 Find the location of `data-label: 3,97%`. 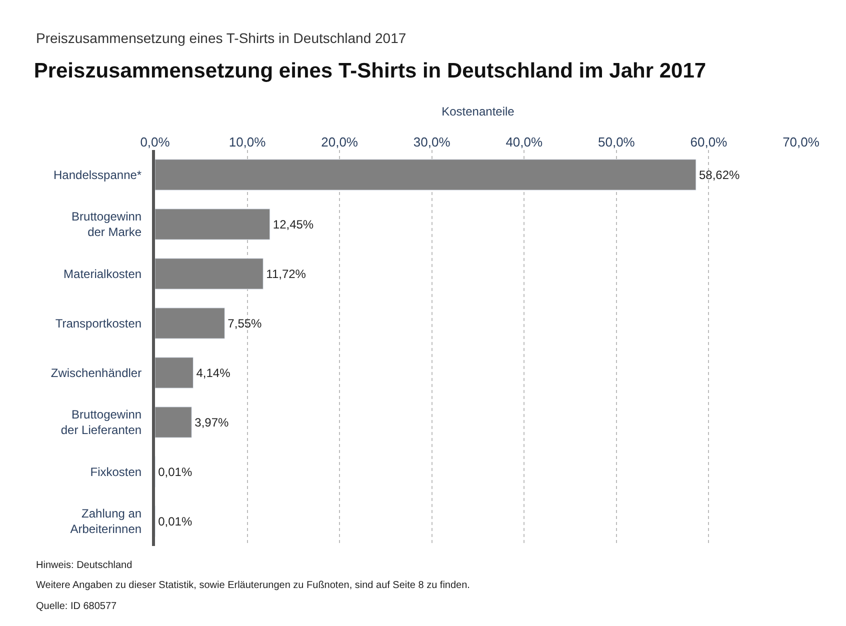

data-label: 3,97% is located at coordinates (211, 422).